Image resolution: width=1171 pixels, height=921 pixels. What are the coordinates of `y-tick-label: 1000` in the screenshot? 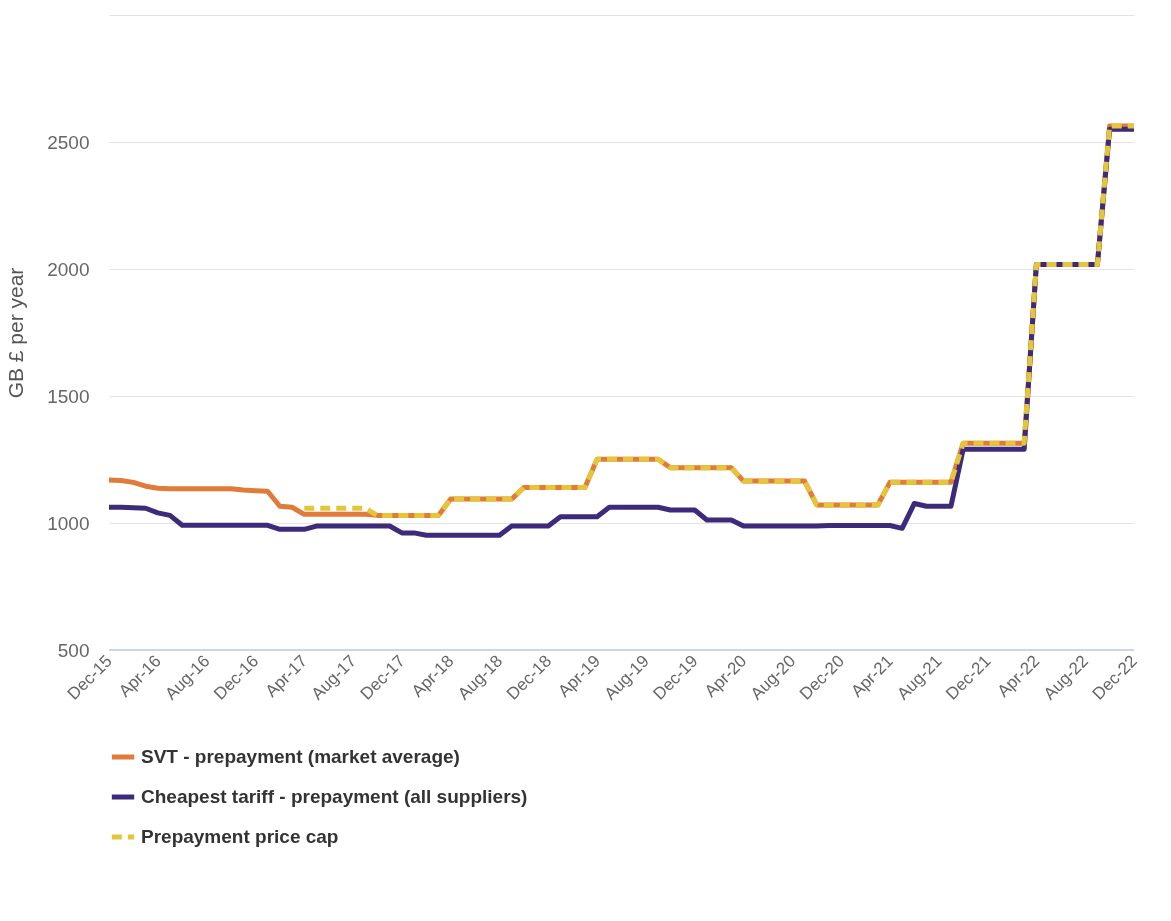 It's located at (68, 523).